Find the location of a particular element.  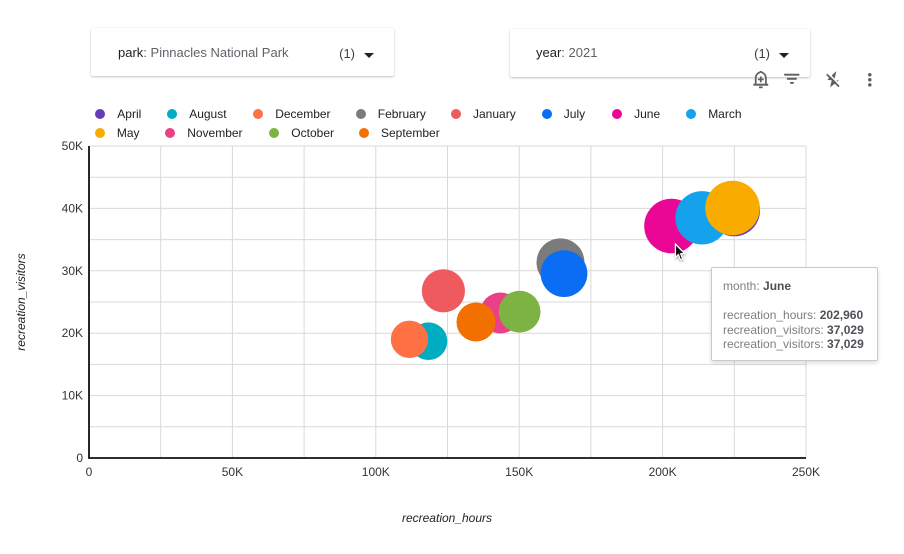

svg-text: 150K is located at coordinates (519, 472).